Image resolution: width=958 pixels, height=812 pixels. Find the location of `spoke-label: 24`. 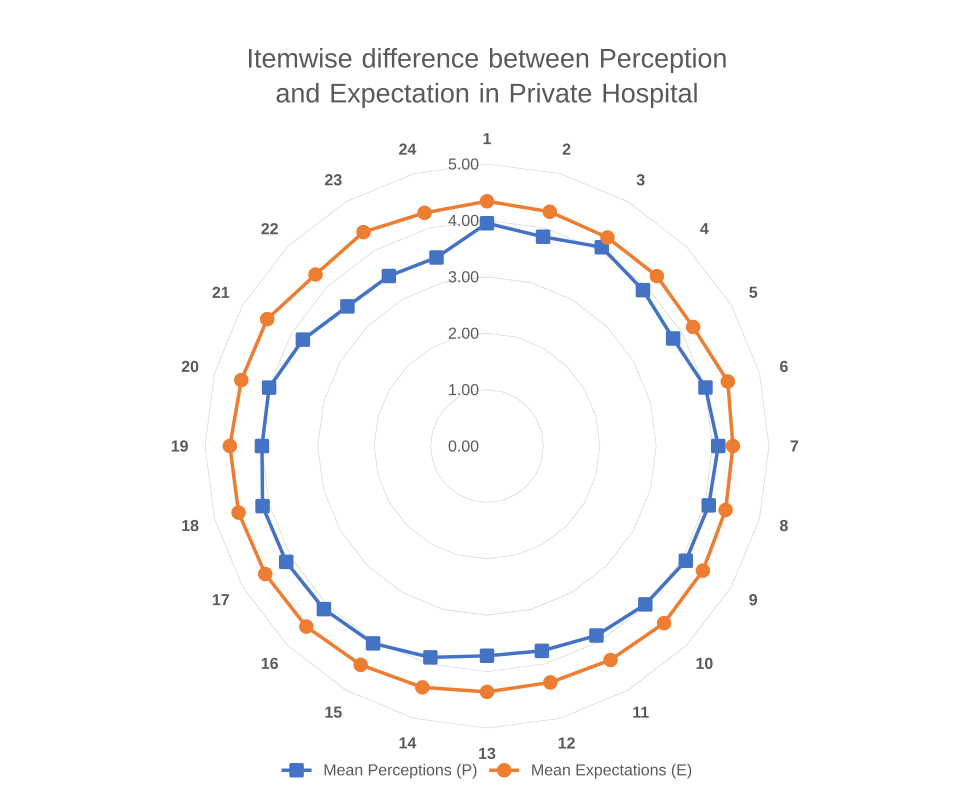

spoke-label: 24 is located at coordinates (407, 149).